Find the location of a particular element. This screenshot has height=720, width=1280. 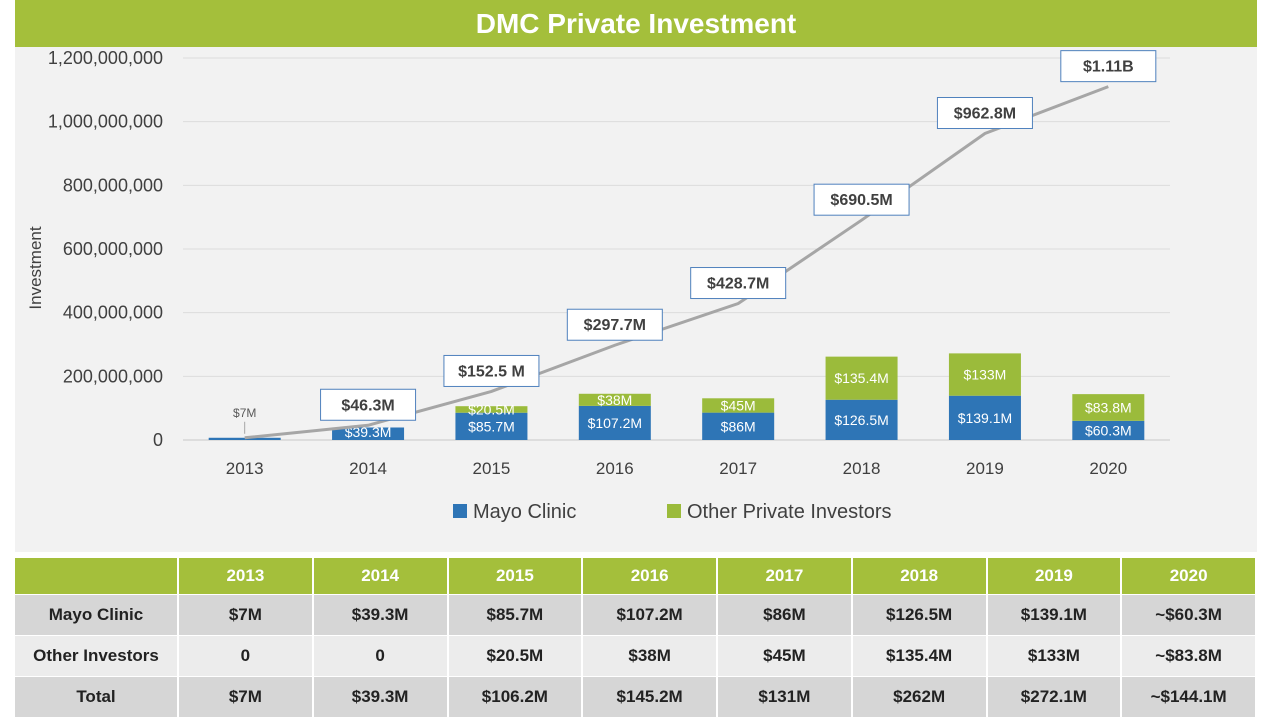

bar-data-label: $85.7M is located at coordinates (491, 426).